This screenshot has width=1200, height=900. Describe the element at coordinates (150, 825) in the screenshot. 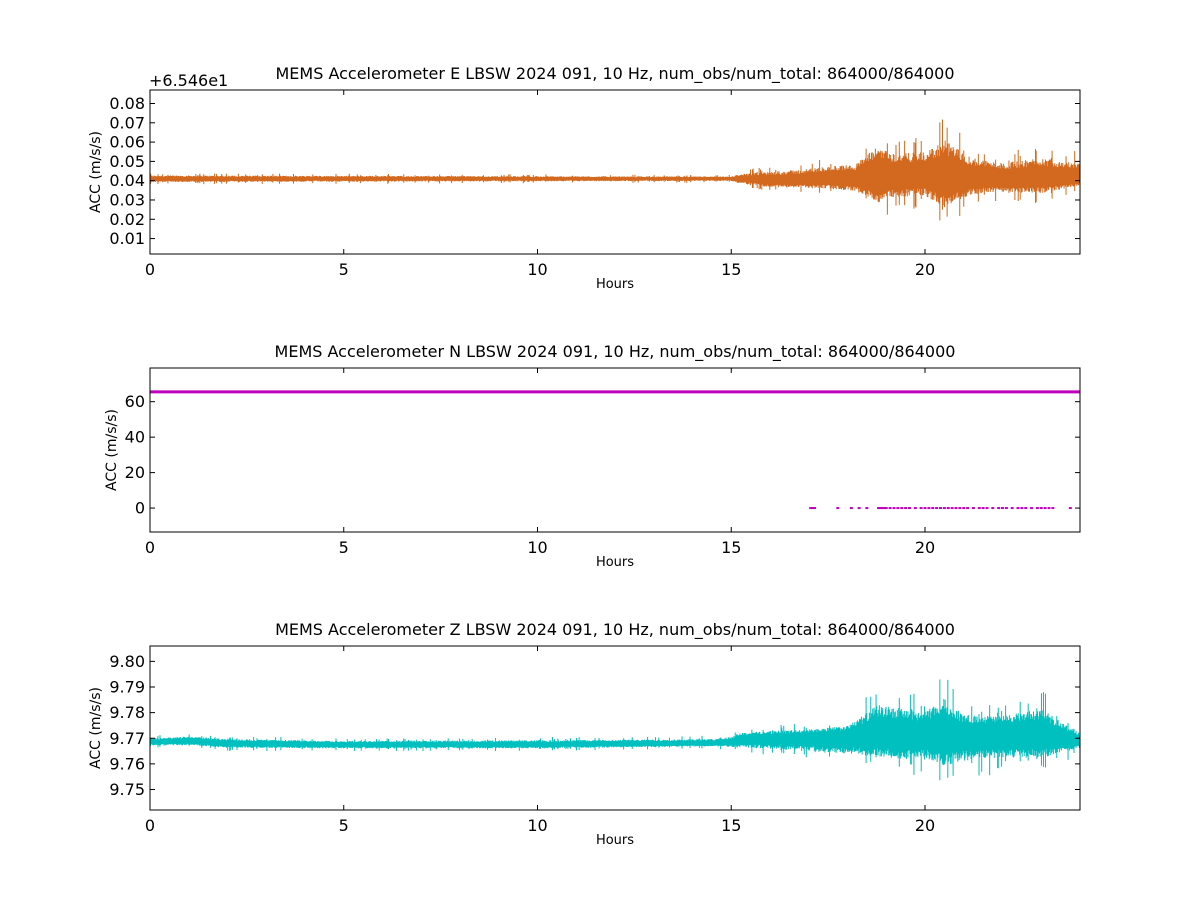

I see `x-tick-label-z: 0` at that location.